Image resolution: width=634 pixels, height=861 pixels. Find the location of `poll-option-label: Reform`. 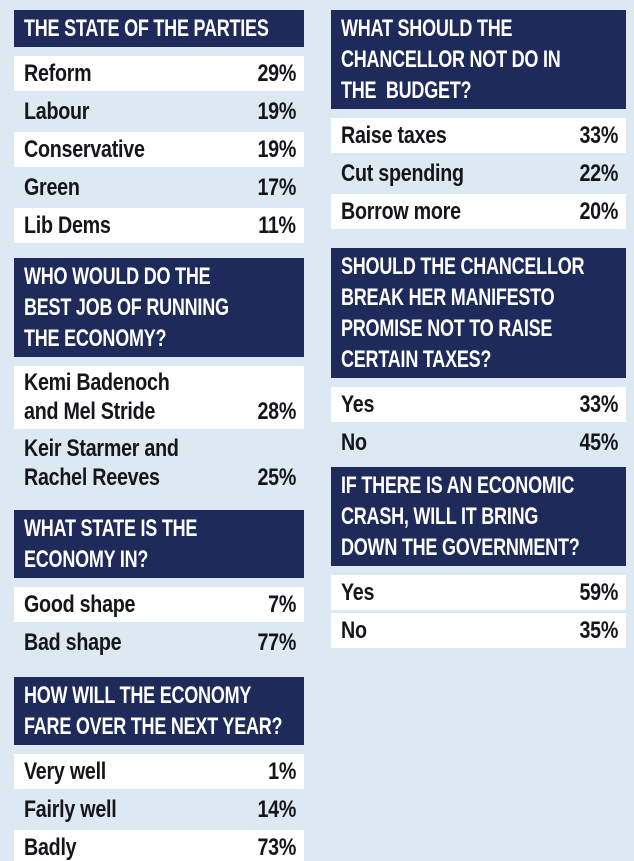

poll-option-label: Reform is located at coordinates (58, 73).